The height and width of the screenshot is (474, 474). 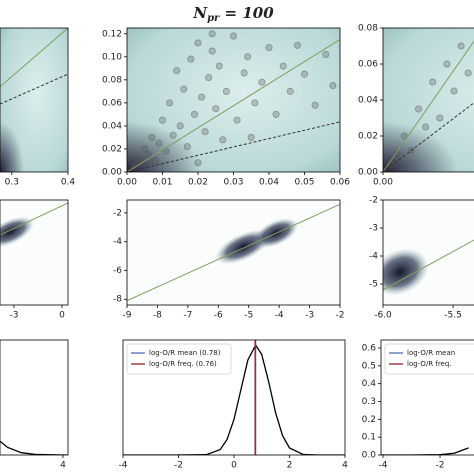 What do you see at coordinates (248, 316) in the screenshot?
I see `x-tick-label: -5` at bounding box center [248, 316].